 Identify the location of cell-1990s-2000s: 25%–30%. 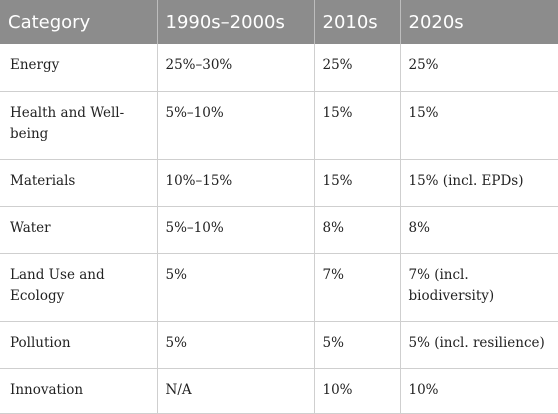
(235, 68).